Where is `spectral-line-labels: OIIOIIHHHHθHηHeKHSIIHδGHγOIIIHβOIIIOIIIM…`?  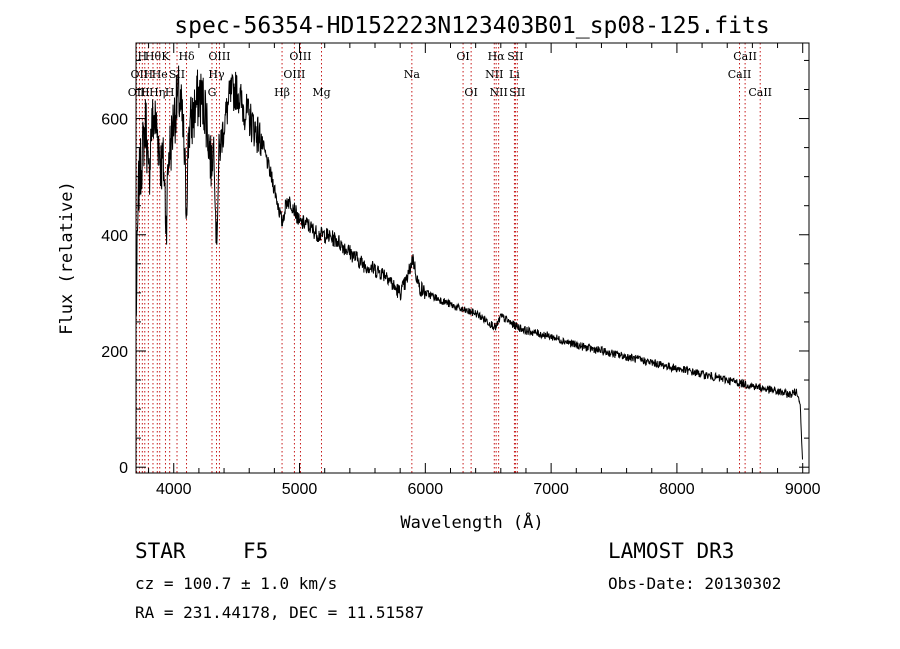
spectral-line-labels: OIIOIIHHHHθHηHeKHSIIHδGHγOIIIHβOIIIOIIIM… is located at coordinates (450, 74).